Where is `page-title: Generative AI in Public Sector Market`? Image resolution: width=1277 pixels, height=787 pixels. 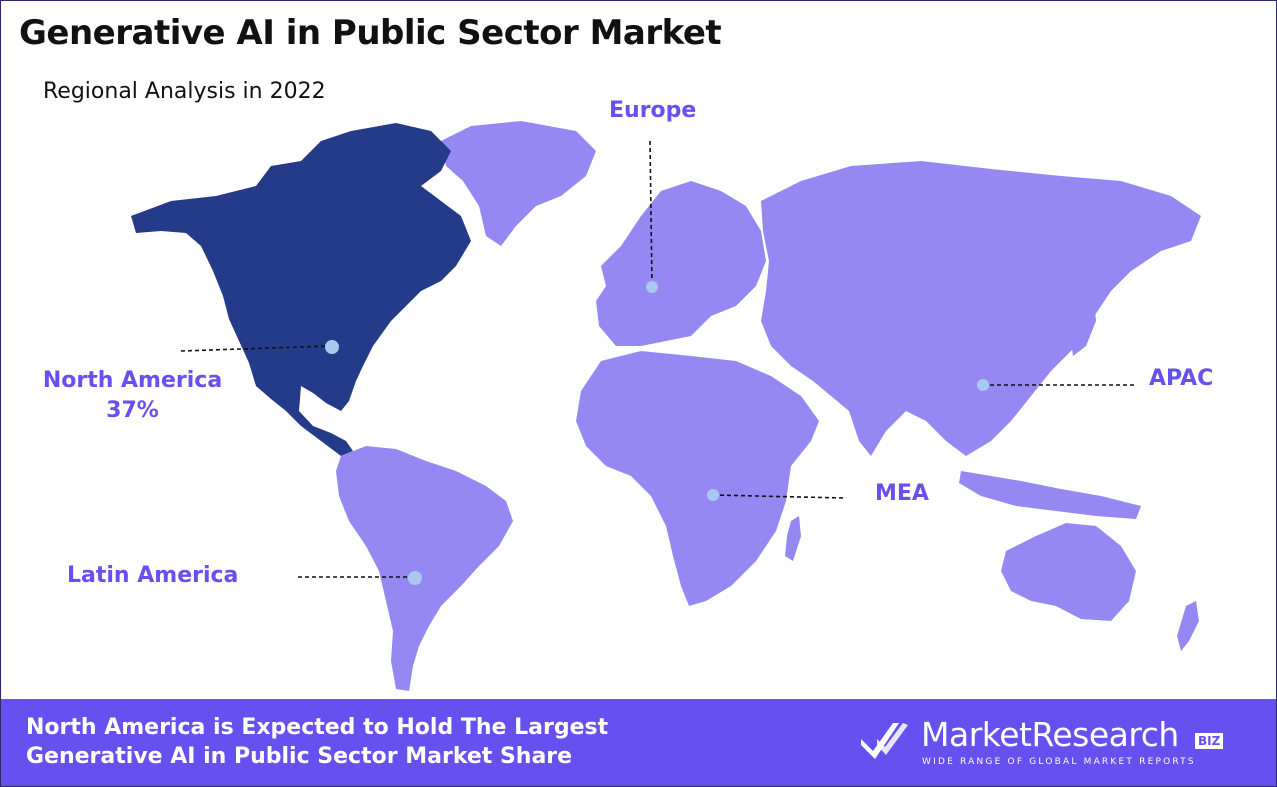 page-title: Generative AI in Public Sector Market is located at coordinates (370, 33).